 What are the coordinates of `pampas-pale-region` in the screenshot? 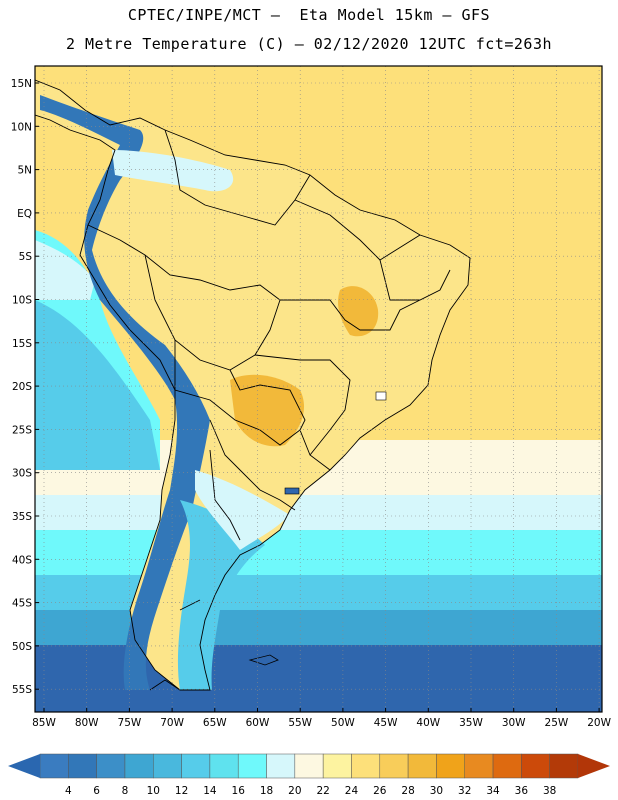 It's located at (242, 510).